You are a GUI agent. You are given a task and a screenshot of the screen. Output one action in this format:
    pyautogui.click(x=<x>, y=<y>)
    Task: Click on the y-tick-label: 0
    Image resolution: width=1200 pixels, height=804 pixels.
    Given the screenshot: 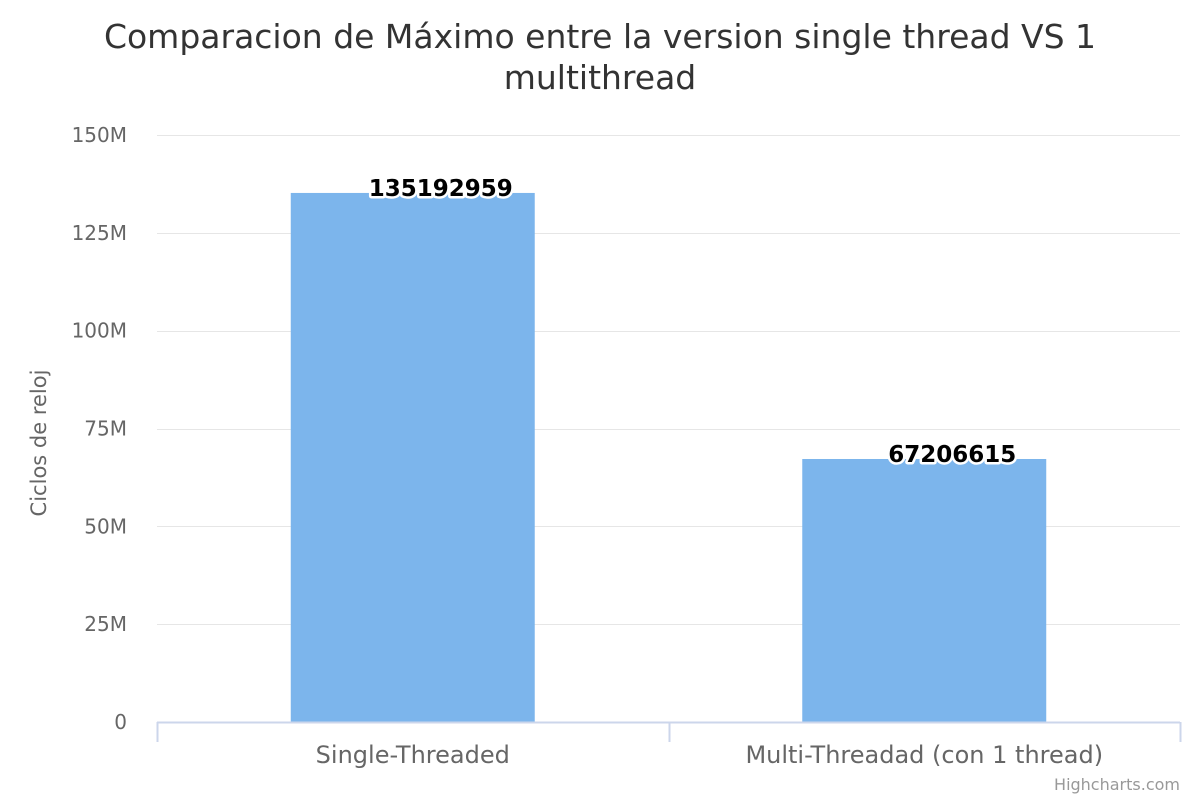 What is the action you would take?
    pyautogui.click(x=120, y=722)
    